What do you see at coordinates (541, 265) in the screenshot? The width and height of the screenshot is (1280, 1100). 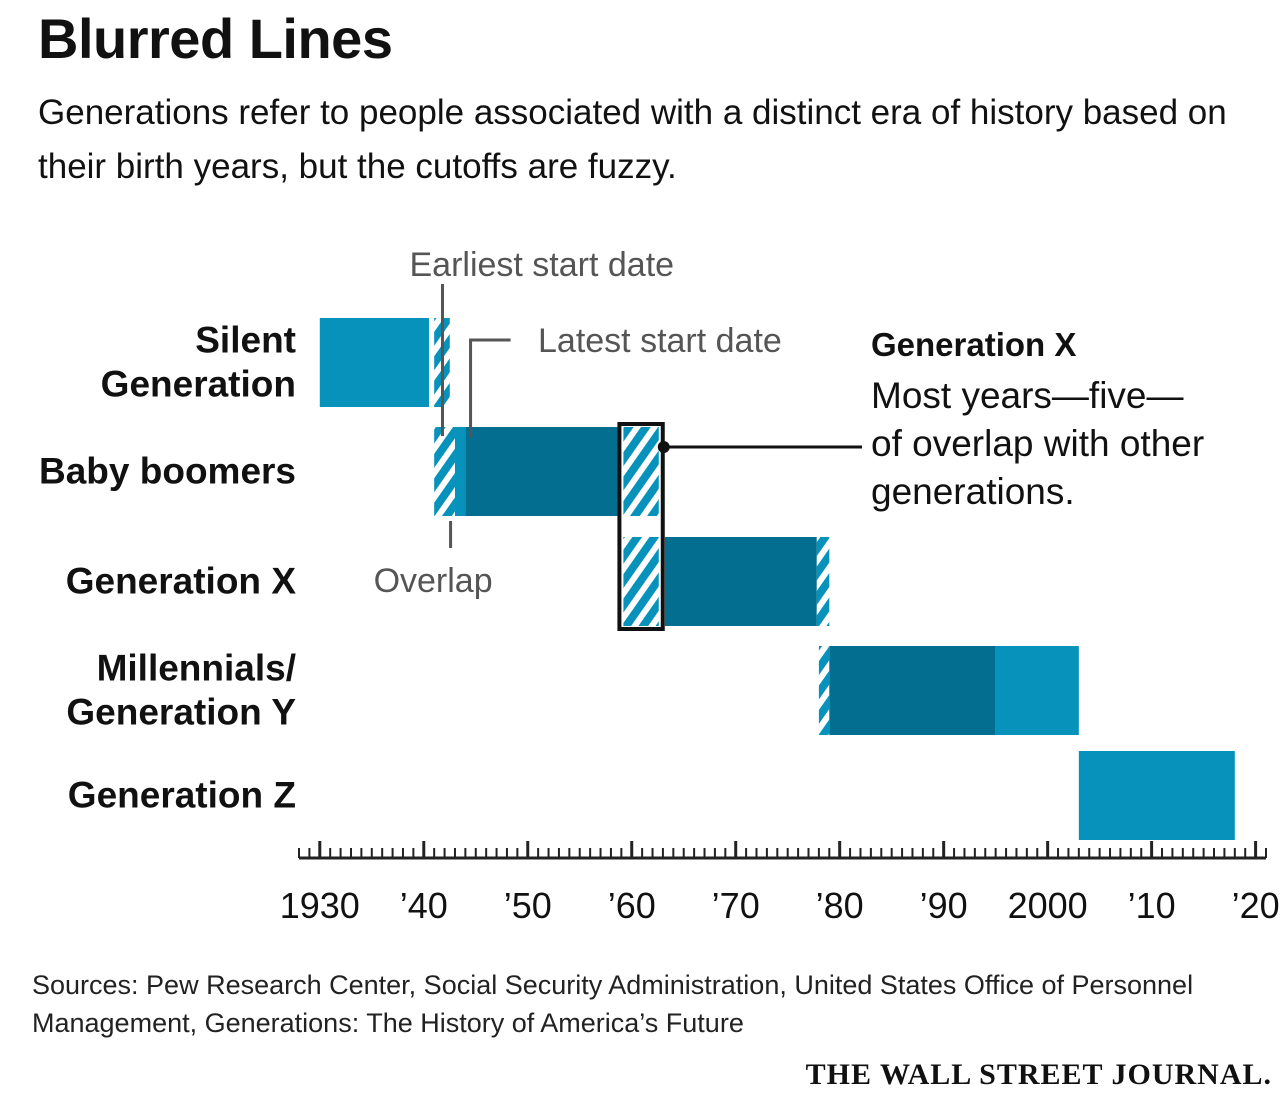 I see `earliest-start-label: Earliest start date` at bounding box center [541, 265].